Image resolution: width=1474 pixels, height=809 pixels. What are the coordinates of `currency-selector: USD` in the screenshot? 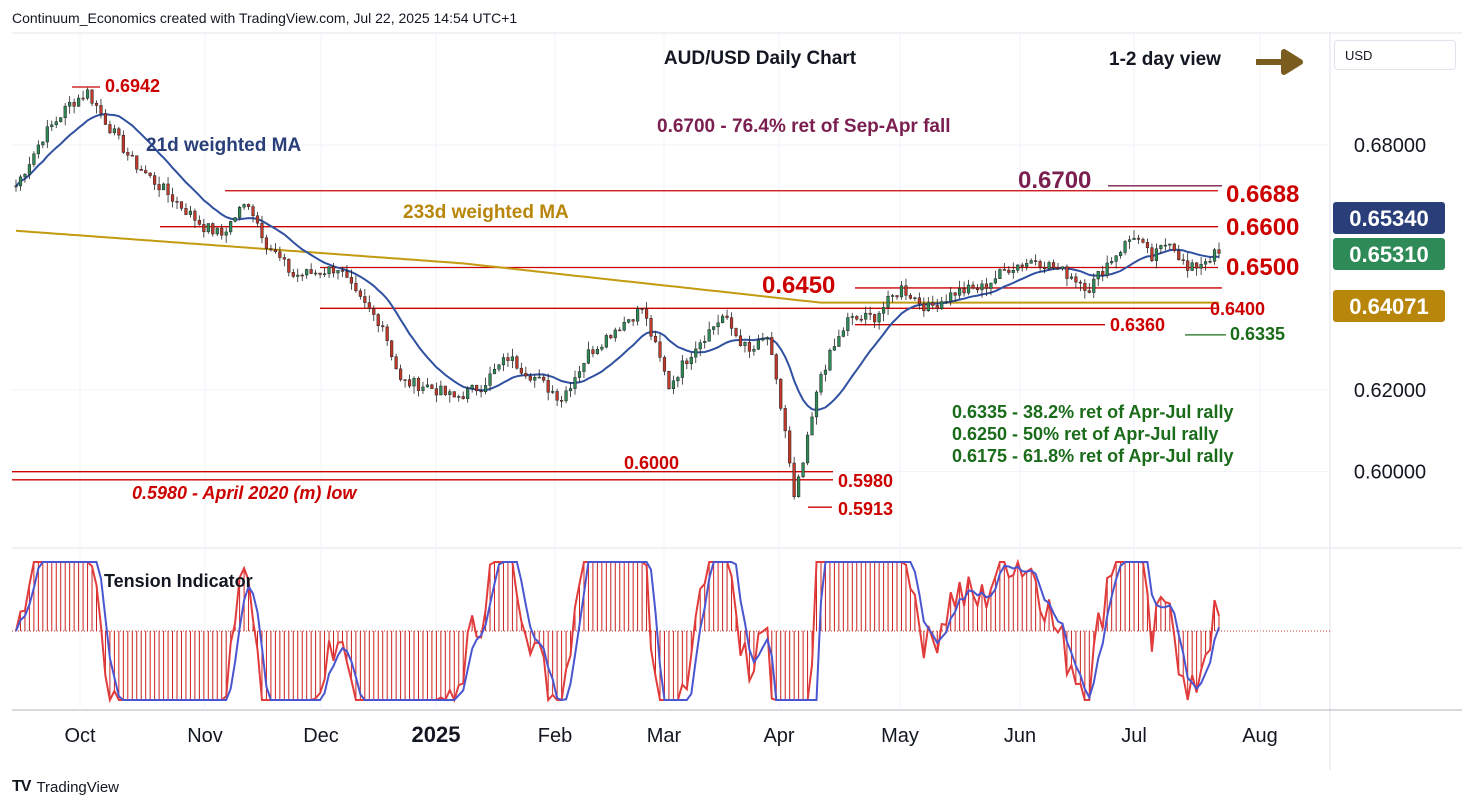 It's located at (1395, 55).